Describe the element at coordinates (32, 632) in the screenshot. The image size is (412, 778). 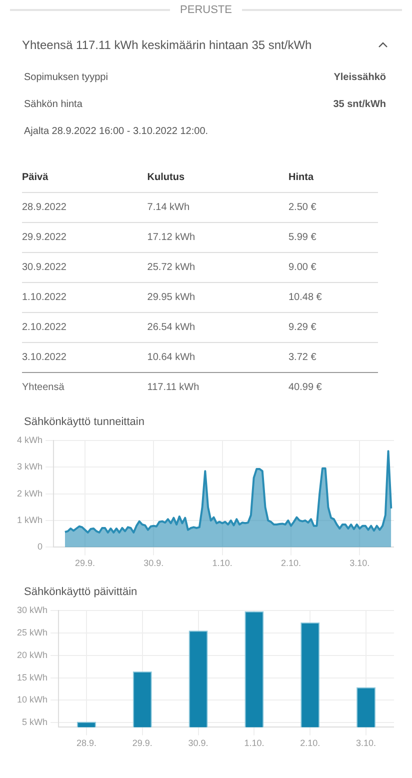
I see `y-tick-label: 25 kWh` at that location.